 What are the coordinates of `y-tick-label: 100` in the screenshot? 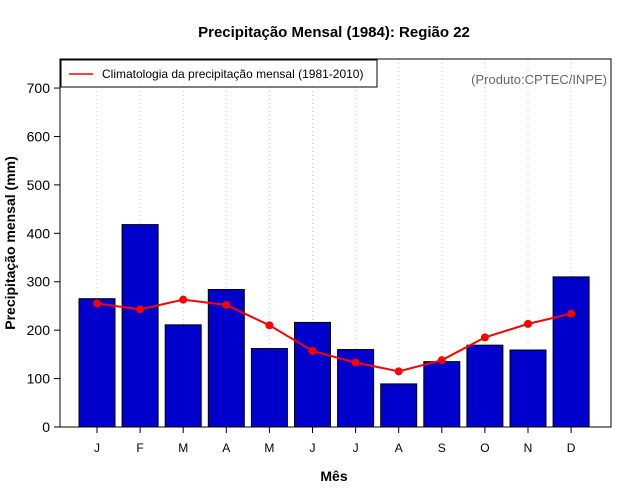 It's located at (39, 379).